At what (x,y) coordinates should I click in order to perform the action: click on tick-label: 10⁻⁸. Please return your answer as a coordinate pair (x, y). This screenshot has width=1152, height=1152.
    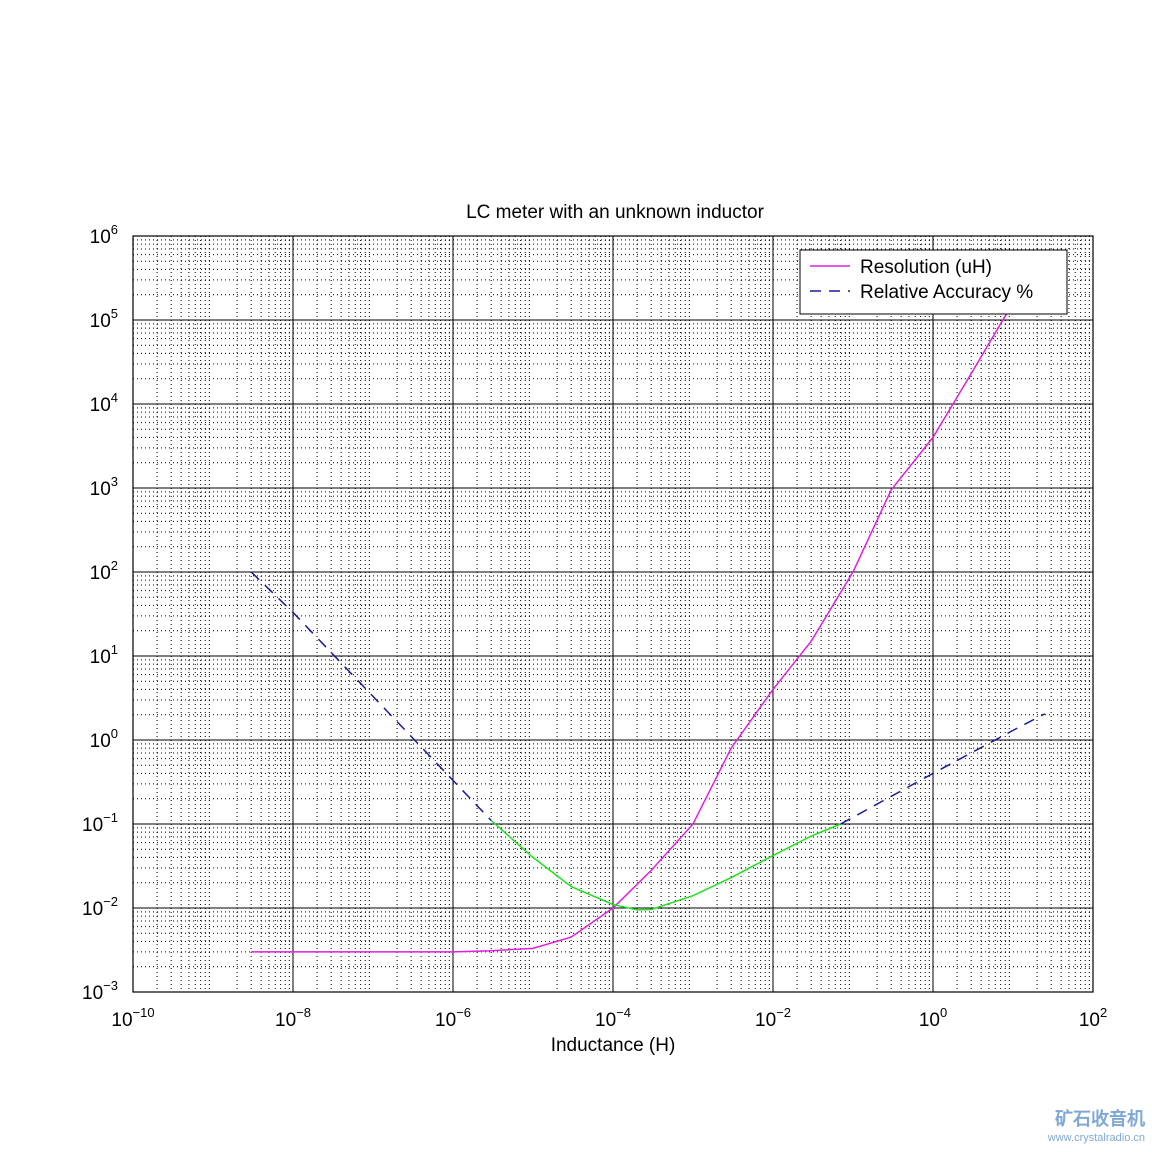
    Looking at the image, I should click on (293, 1018).